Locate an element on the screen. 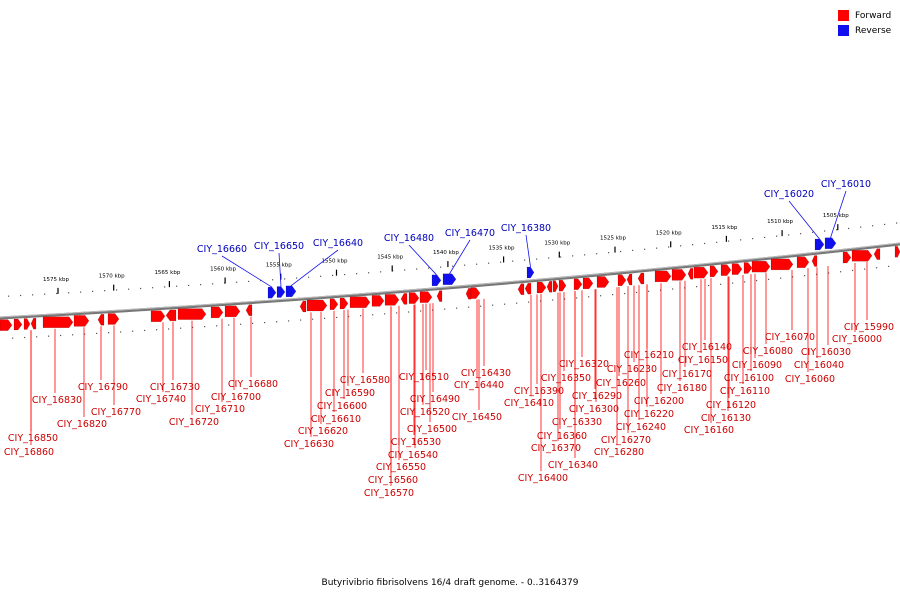 The width and height of the screenshot is (900, 600). gene-label: CIY_16510 is located at coordinates (424, 377).